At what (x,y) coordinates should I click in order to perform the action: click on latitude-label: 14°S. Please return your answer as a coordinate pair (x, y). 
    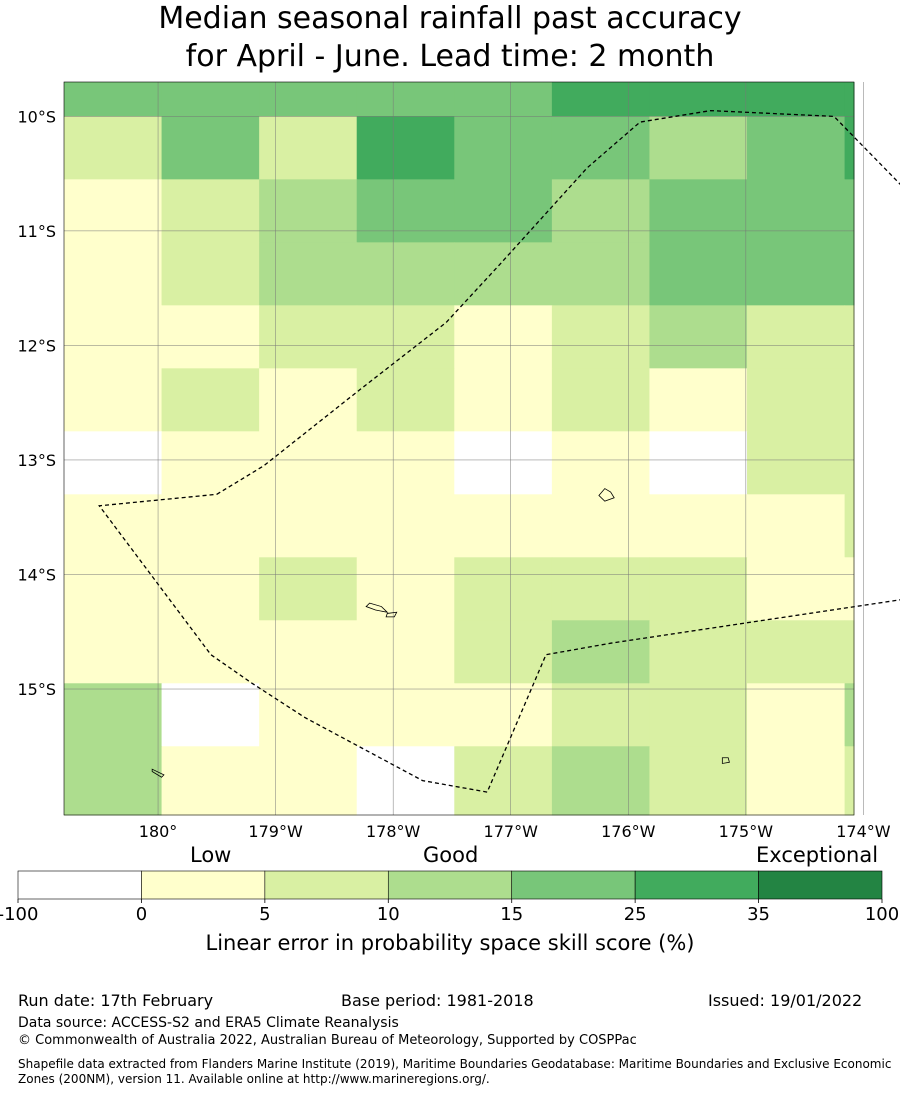
    Looking at the image, I should click on (36, 574).